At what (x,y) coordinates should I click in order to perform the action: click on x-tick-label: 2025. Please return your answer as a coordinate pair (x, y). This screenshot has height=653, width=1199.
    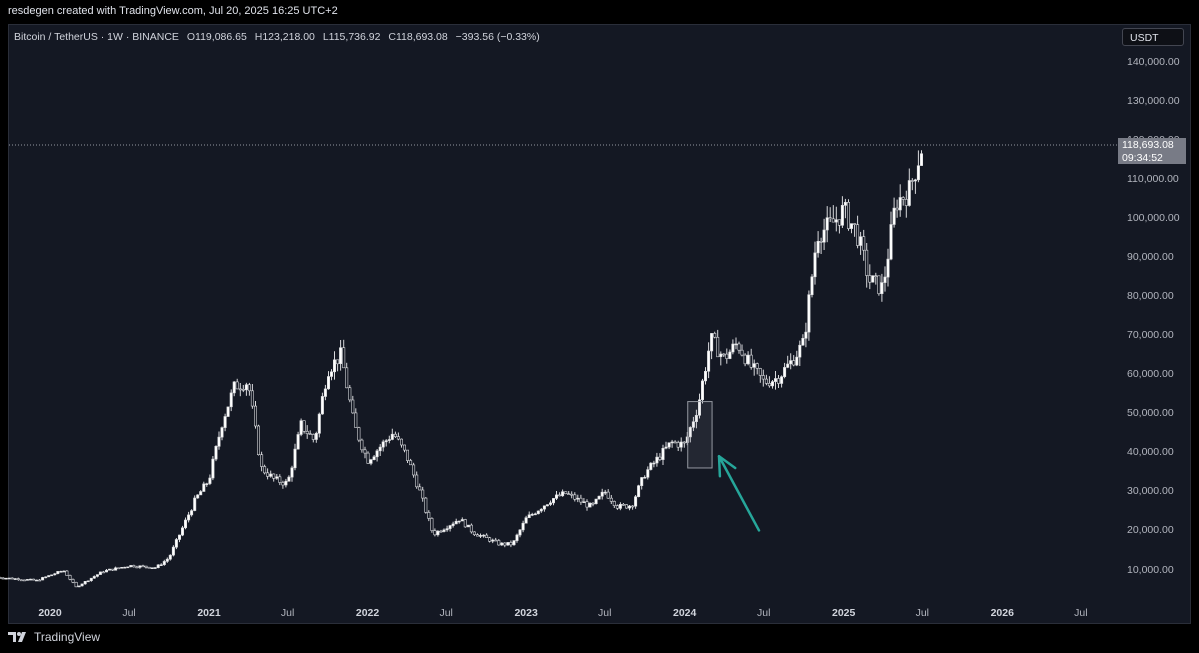
    Looking at the image, I should click on (844, 613).